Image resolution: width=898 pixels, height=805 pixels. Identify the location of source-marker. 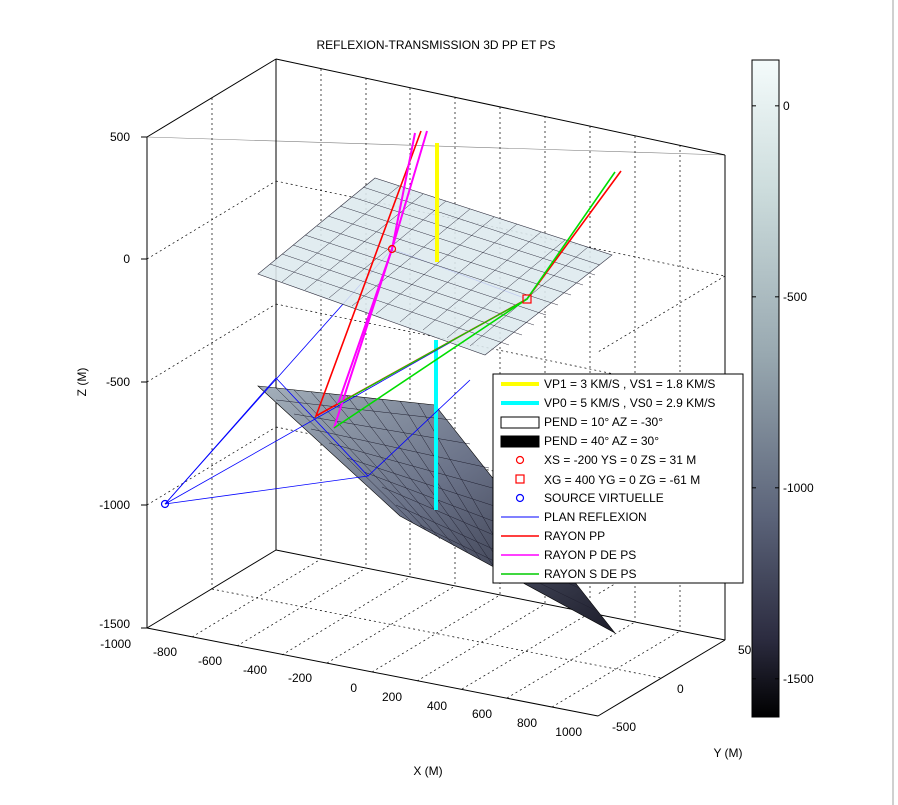
(392, 249).